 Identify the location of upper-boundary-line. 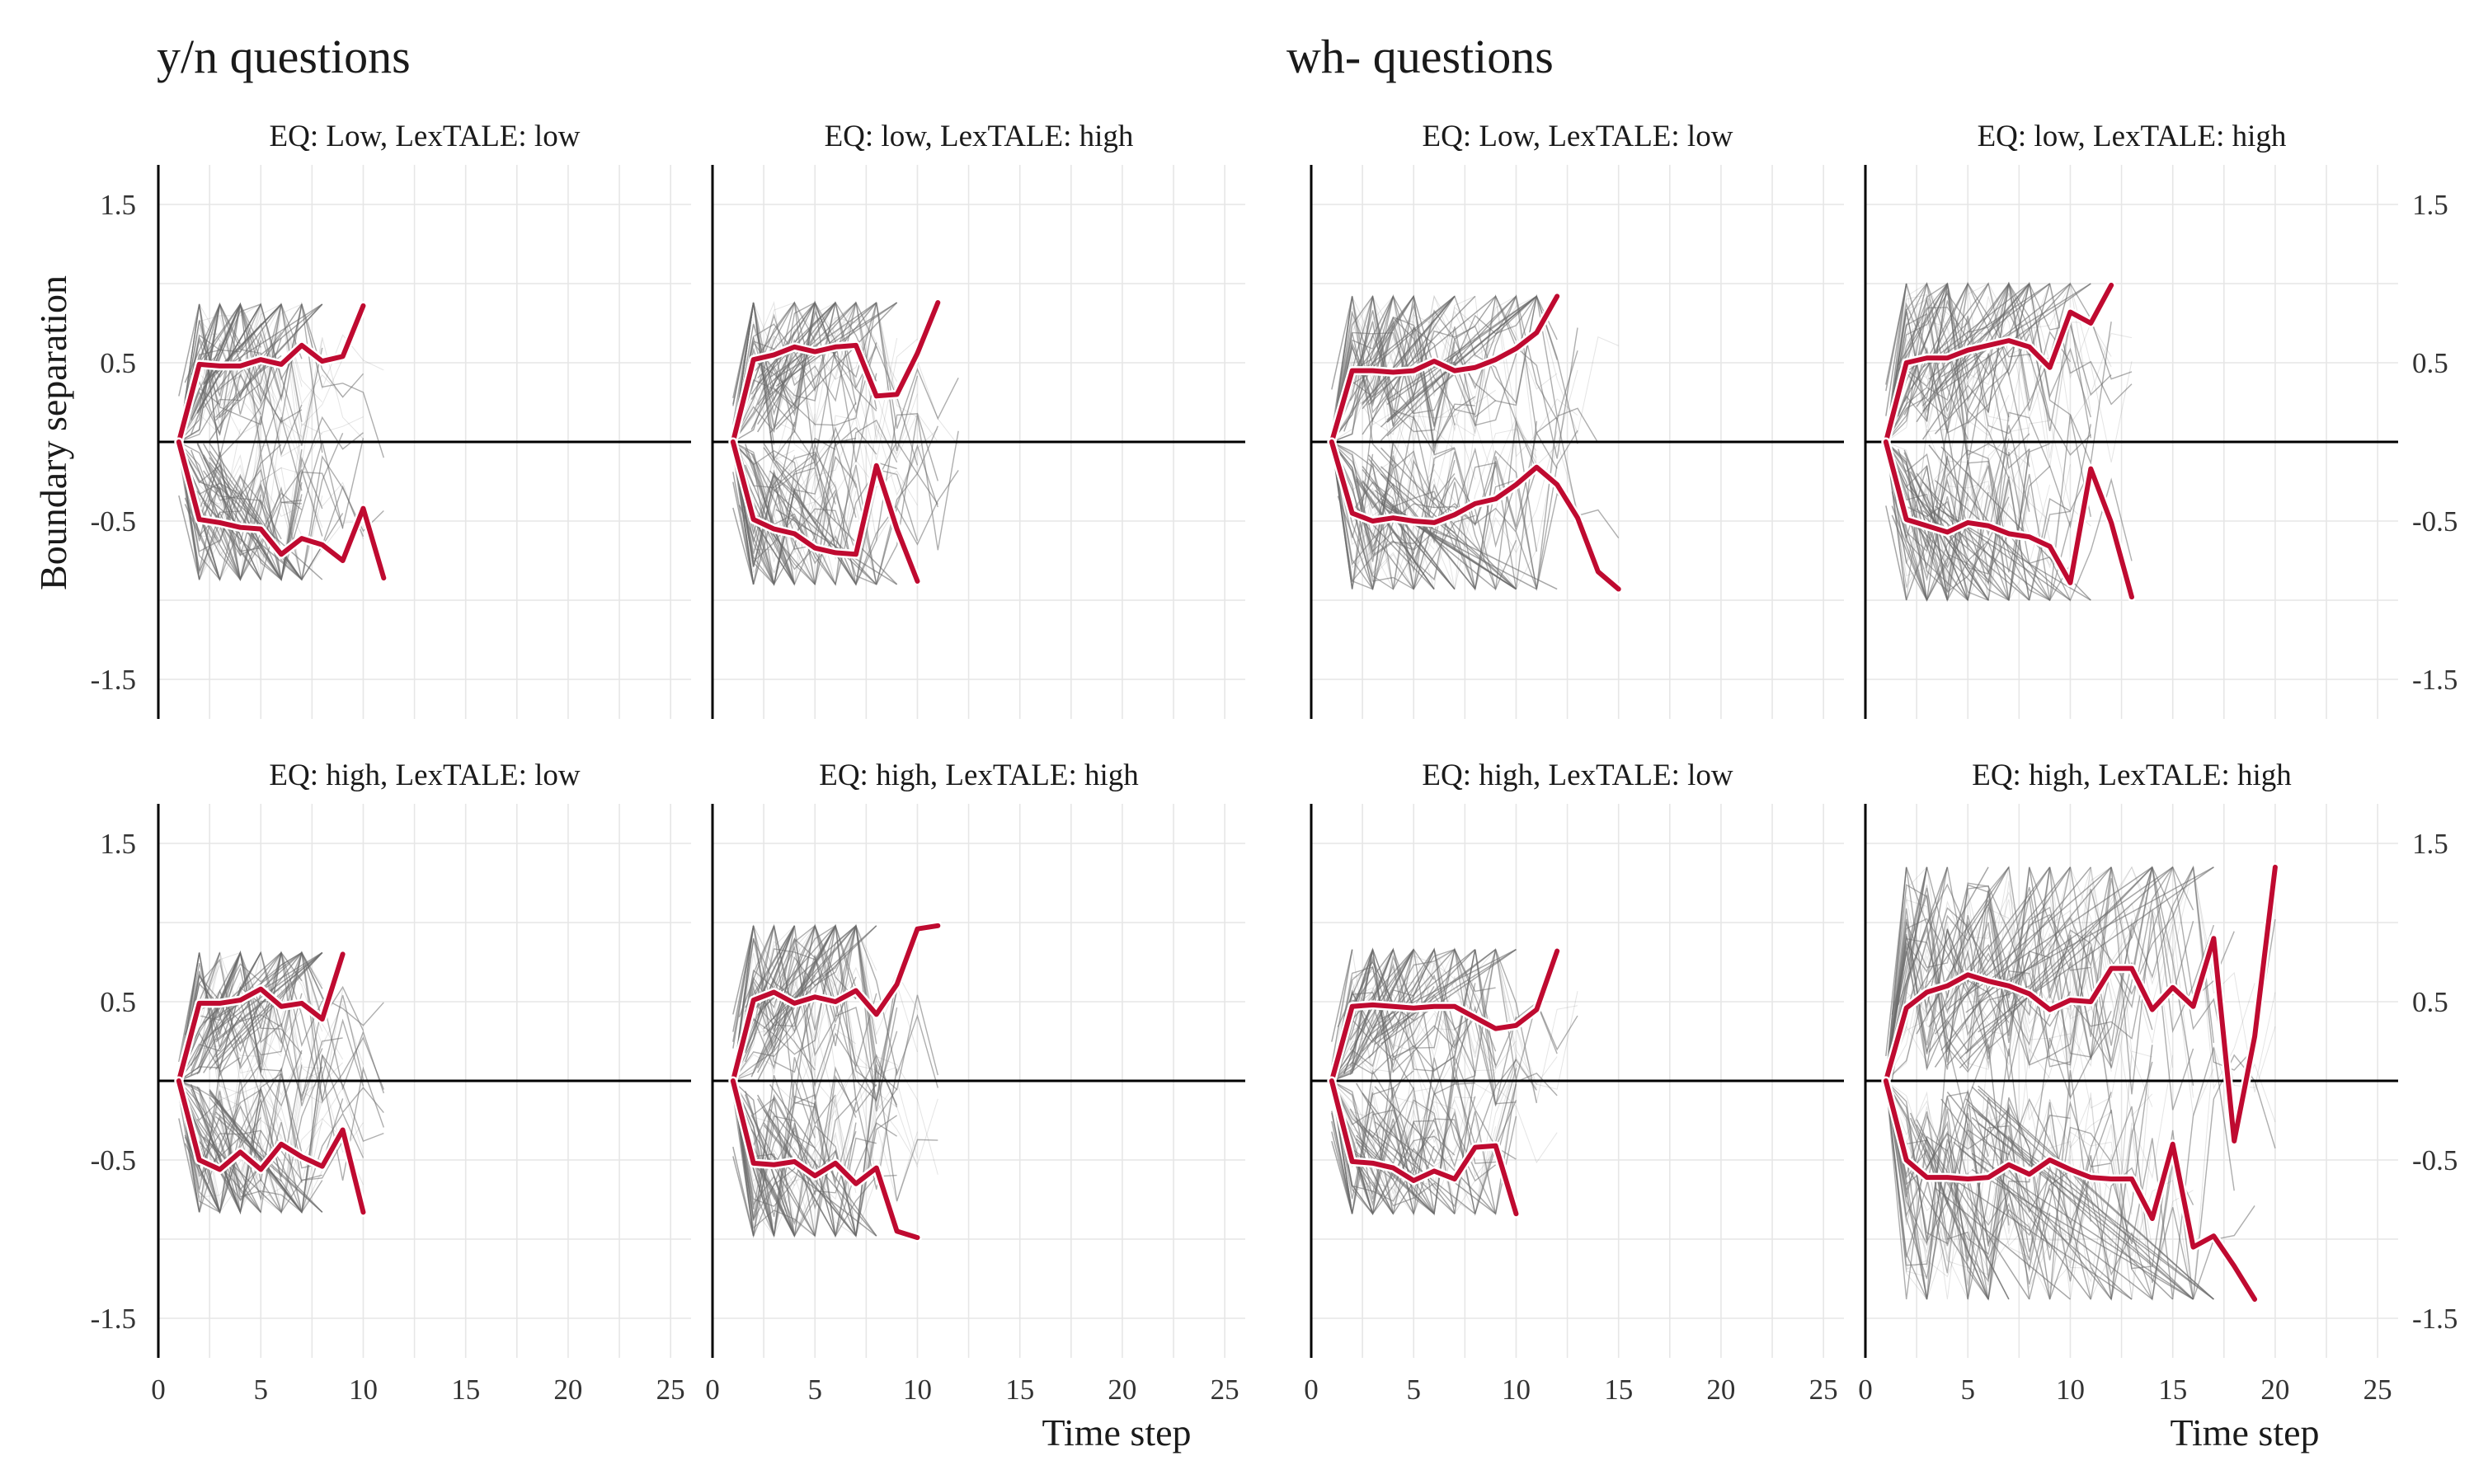
(835, 372).